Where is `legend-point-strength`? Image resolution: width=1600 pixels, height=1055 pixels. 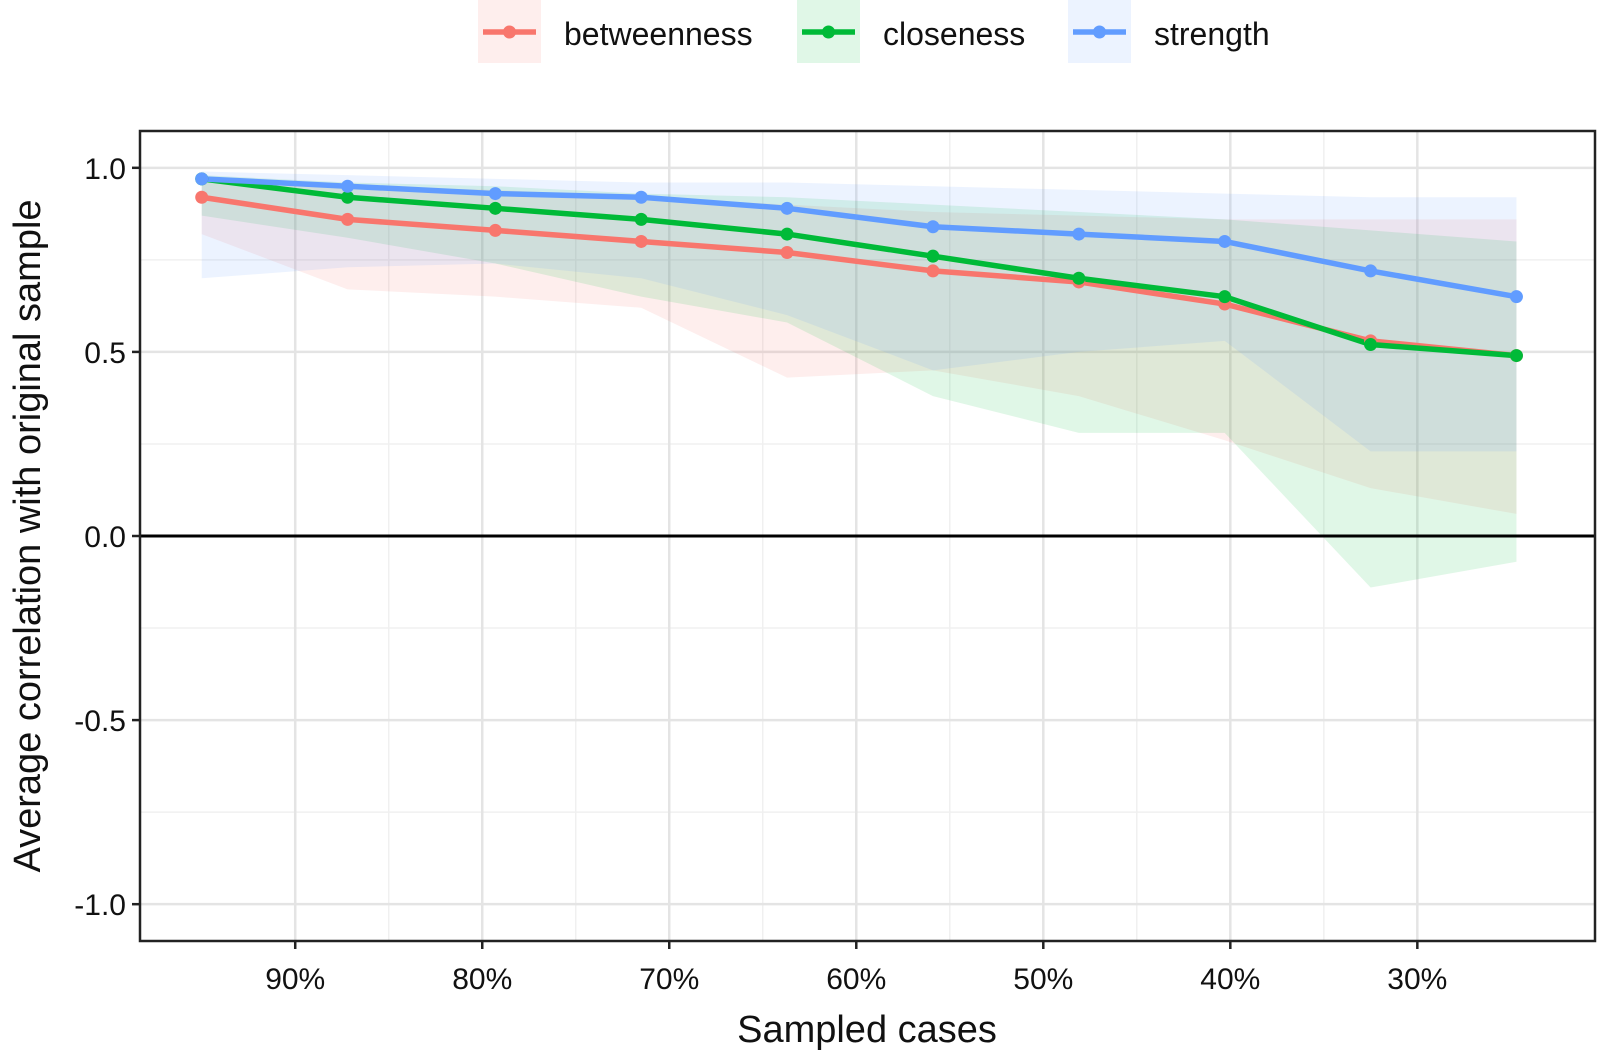
legend-point-strength is located at coordinates (1099, 32).